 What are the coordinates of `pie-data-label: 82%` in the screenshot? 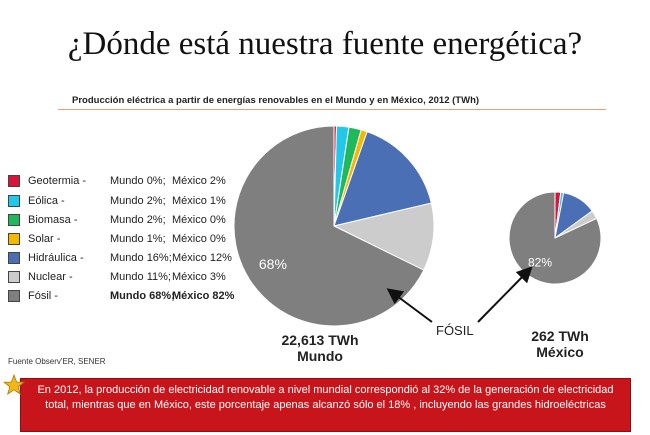 It's located at (540, 263).